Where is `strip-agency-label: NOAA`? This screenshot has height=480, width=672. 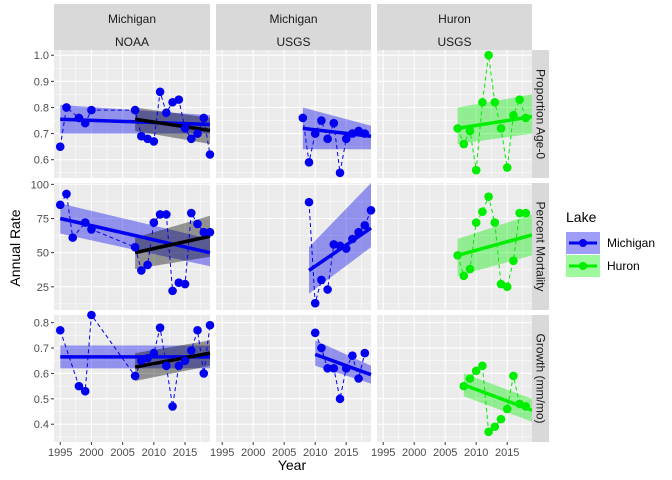 strip-agency-label: NOAA is located at coordinates (132, 42).